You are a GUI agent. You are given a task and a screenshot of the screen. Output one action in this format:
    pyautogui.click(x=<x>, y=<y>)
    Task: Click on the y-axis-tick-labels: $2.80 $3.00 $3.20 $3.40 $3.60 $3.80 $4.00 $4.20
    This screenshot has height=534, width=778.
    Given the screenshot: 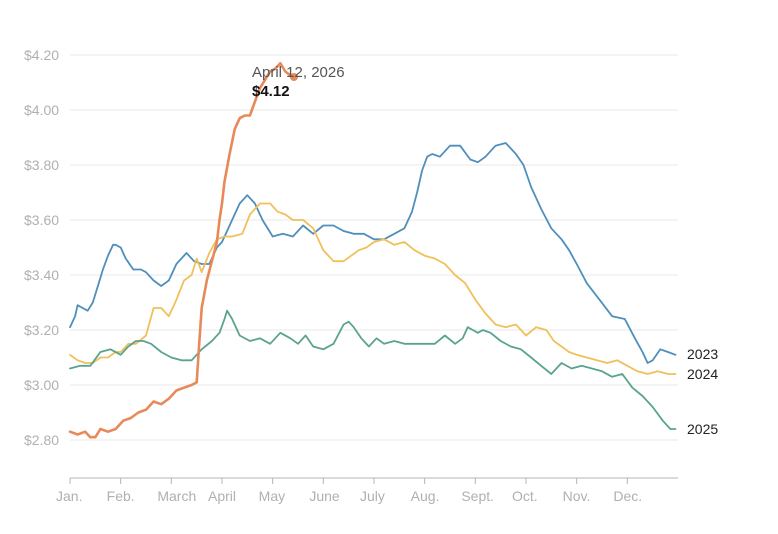 What is the action you would take?
    pyautogui.click(x=41, y=247)
    